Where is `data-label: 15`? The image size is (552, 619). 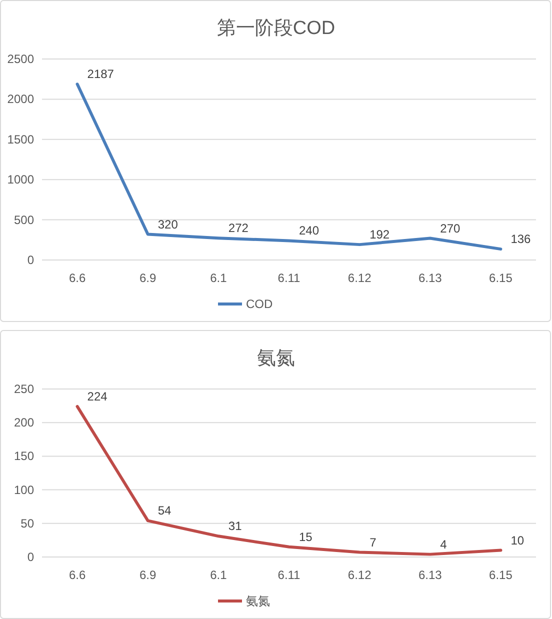 data-label: 15 is located at coordinates (306, 537).